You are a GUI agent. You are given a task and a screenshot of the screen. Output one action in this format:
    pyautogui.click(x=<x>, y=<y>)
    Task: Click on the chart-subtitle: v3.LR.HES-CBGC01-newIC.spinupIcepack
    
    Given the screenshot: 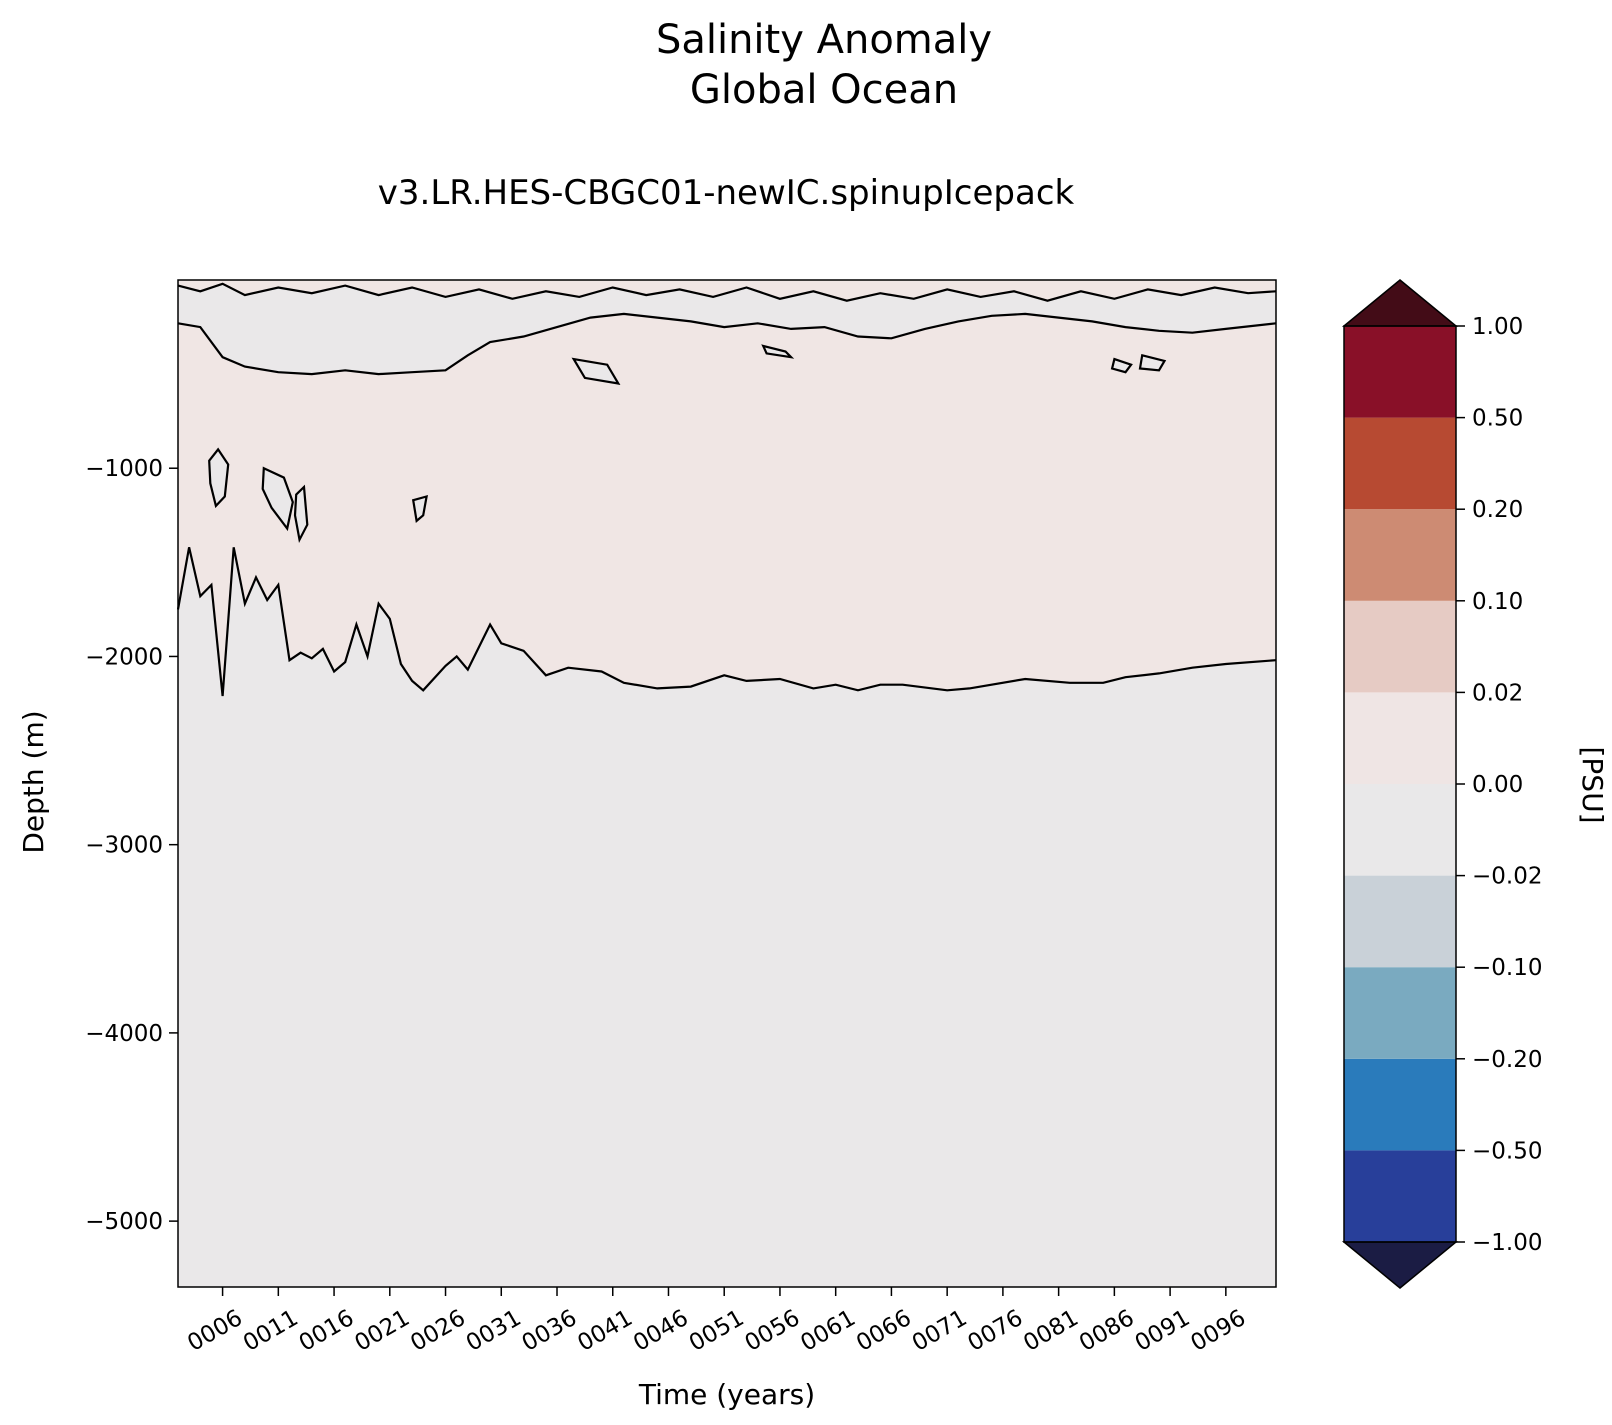 What is the action you would take?
    pyautogui.click(x=726, y=193)
    